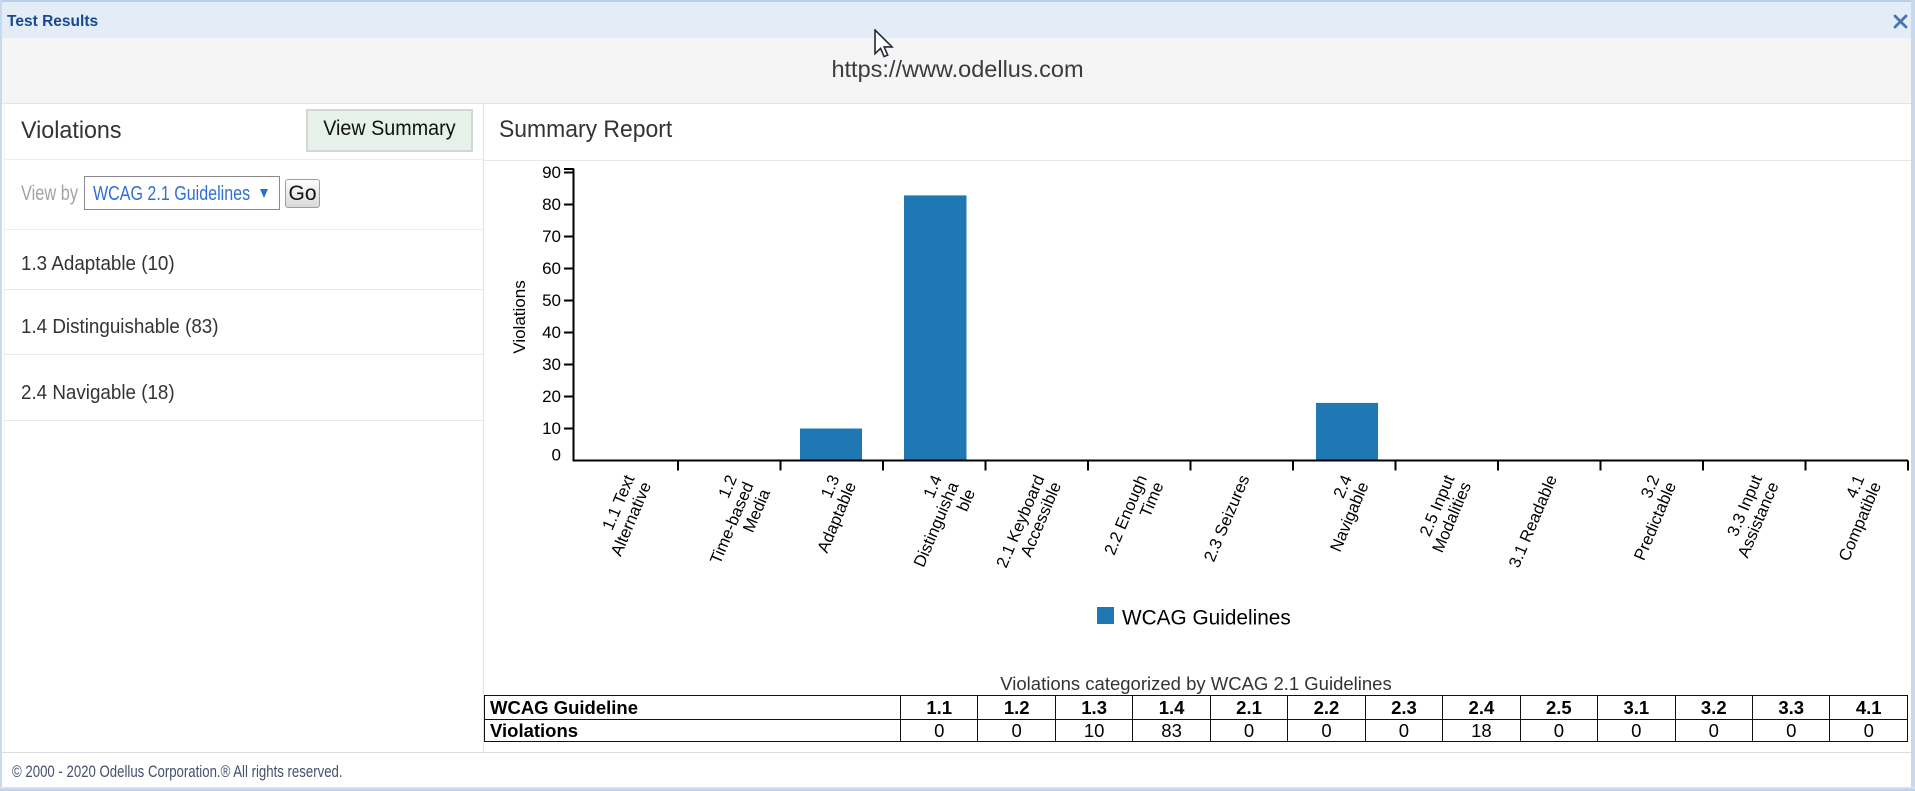  I want to click on svg-text: 20, so click(551, 396).